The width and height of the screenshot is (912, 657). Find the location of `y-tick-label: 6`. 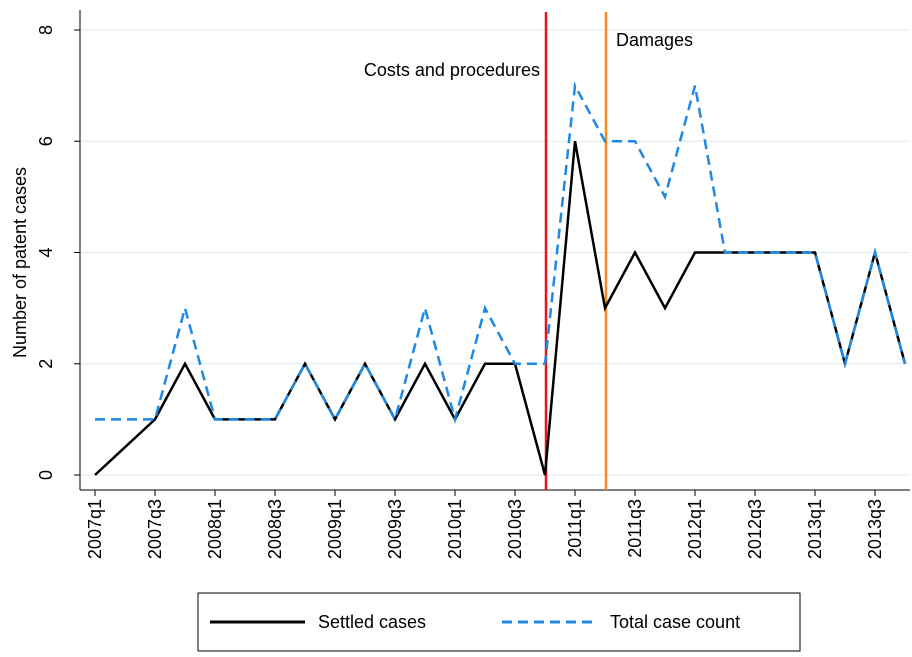

y-tick-label: 6 is located at coordinates (46, 141).